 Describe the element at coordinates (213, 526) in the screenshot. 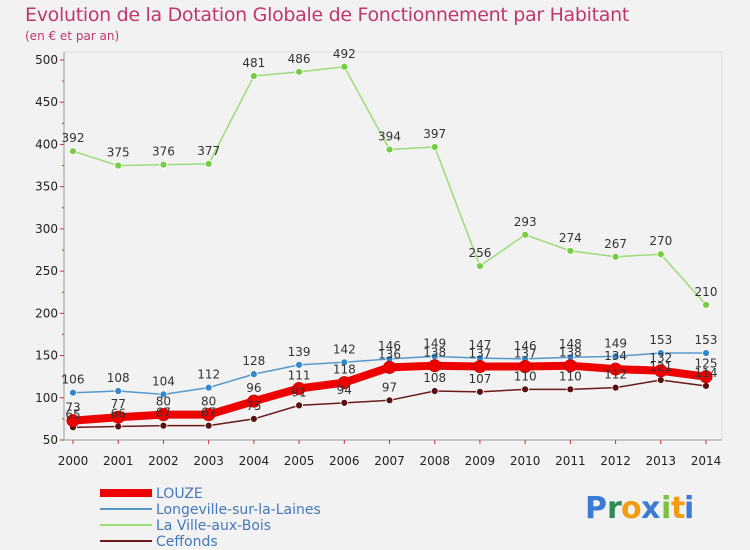

I see `legend-label: La Ville-aux-Bois` at that location.